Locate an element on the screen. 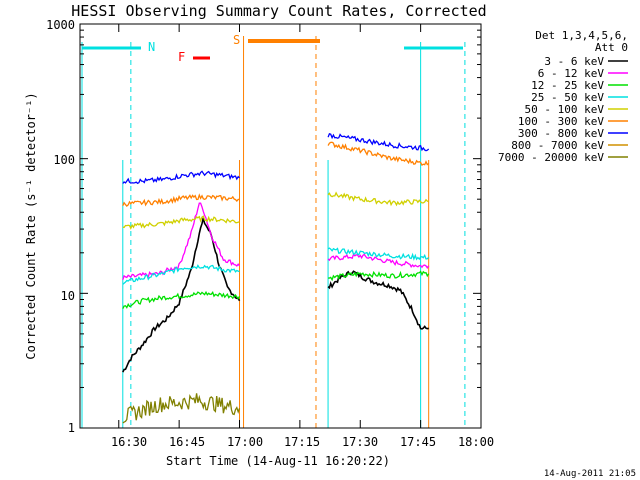  flare-flag-label: F is located at coordinates (181, 57).